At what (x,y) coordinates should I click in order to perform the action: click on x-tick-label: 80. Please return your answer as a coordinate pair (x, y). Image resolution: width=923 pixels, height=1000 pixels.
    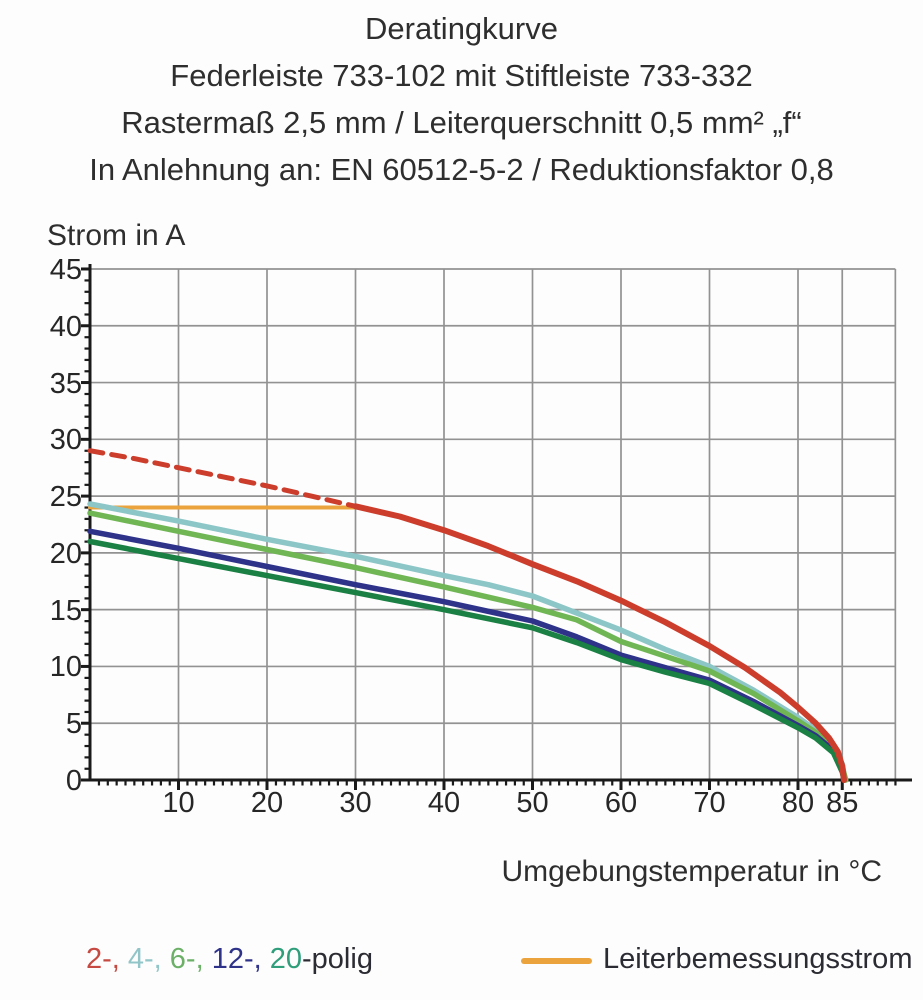
    Looking at the image, I should click on (798, 803).